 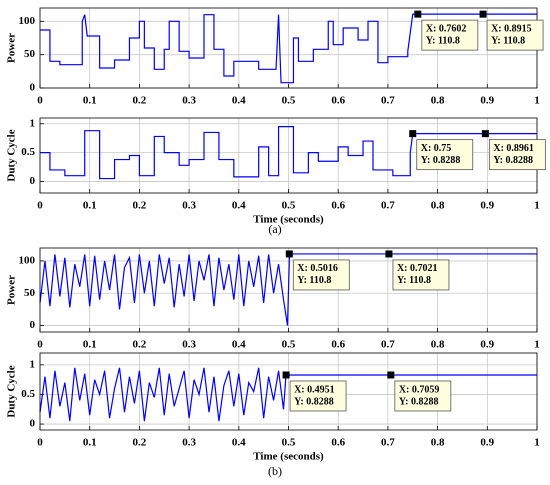 I want to click on y-tick-label: 0.5, so click(x=28, y=394).